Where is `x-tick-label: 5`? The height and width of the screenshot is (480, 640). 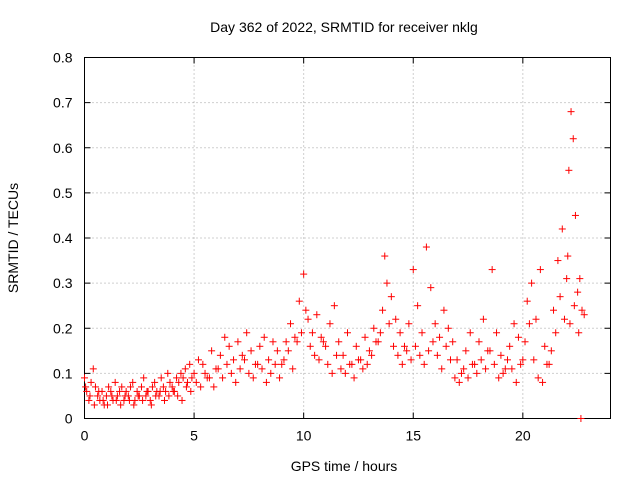 x-tick-label: 5 is located at coordinates (194, 436).